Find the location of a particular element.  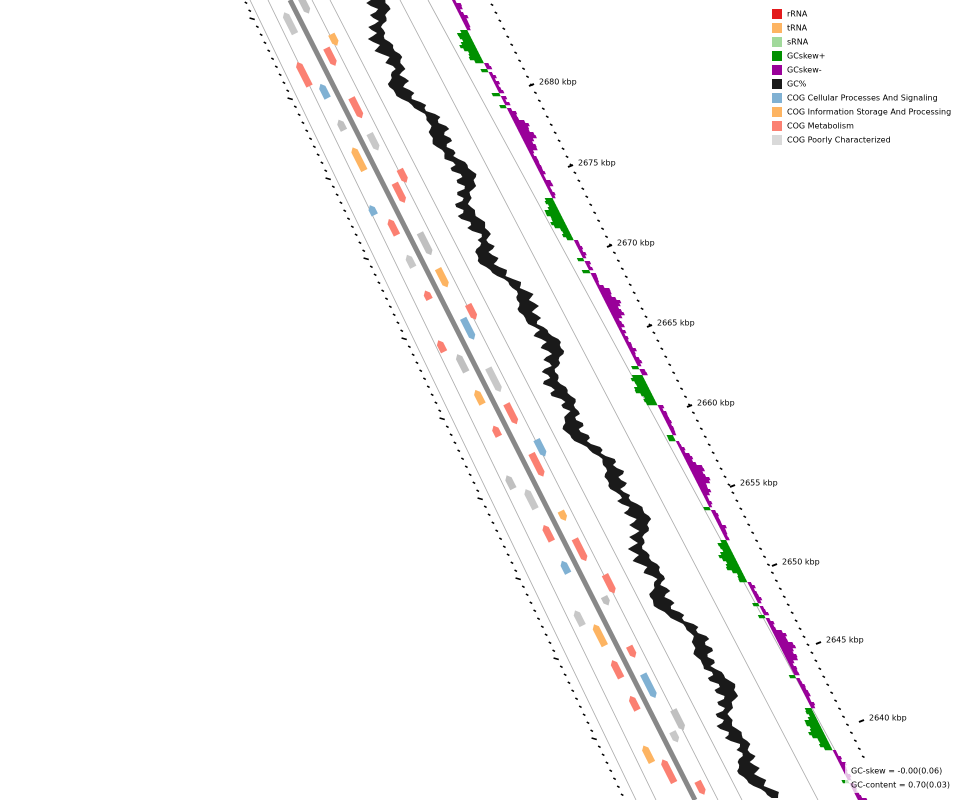

legend-label: GC% is located at coordinates (797, 84).